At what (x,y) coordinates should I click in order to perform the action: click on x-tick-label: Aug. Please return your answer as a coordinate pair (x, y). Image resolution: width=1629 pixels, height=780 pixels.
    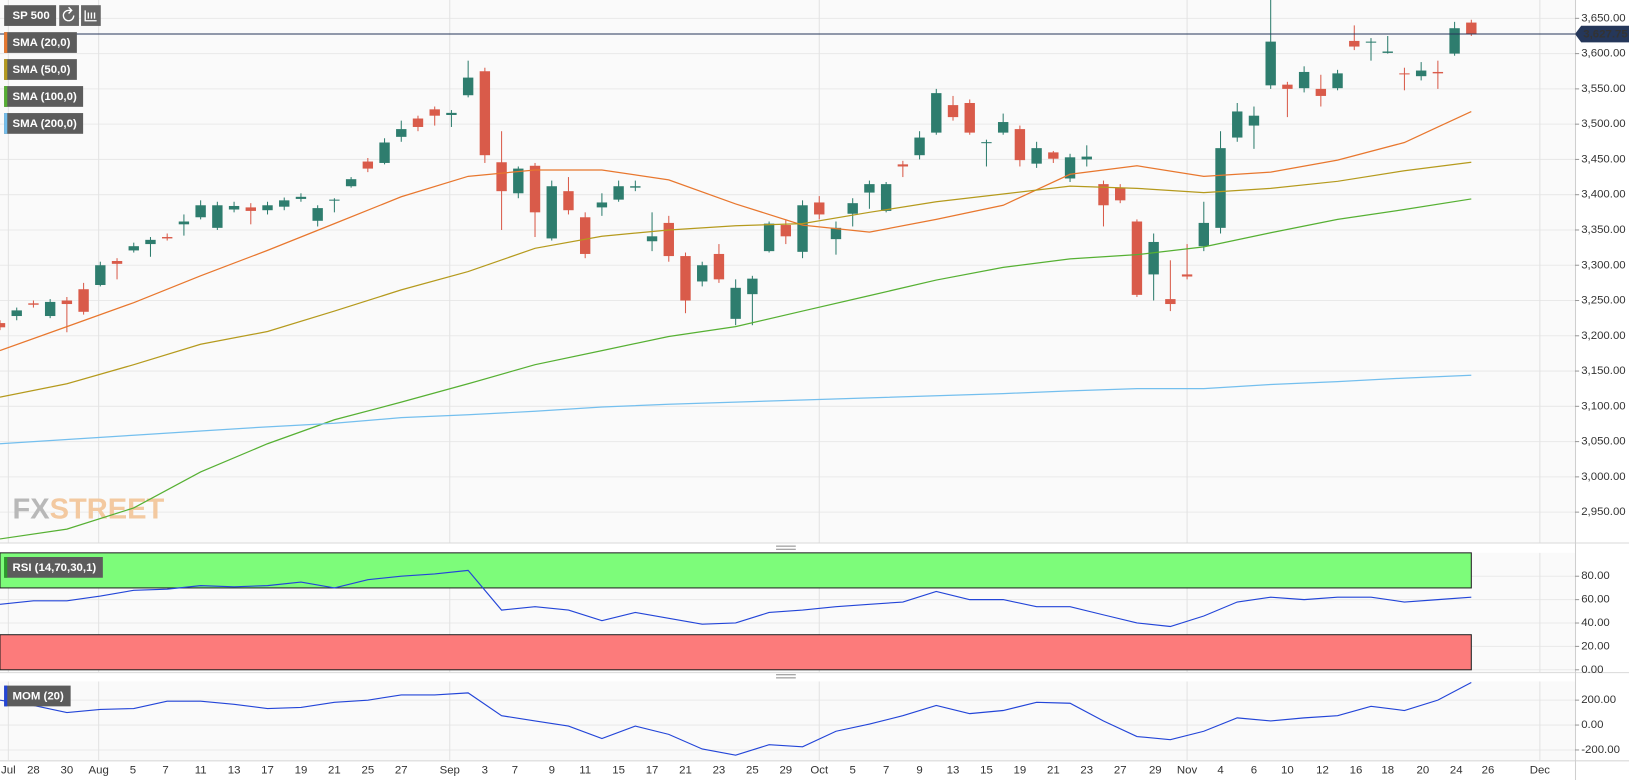
    Looking at the image, I should click on (98, 771).